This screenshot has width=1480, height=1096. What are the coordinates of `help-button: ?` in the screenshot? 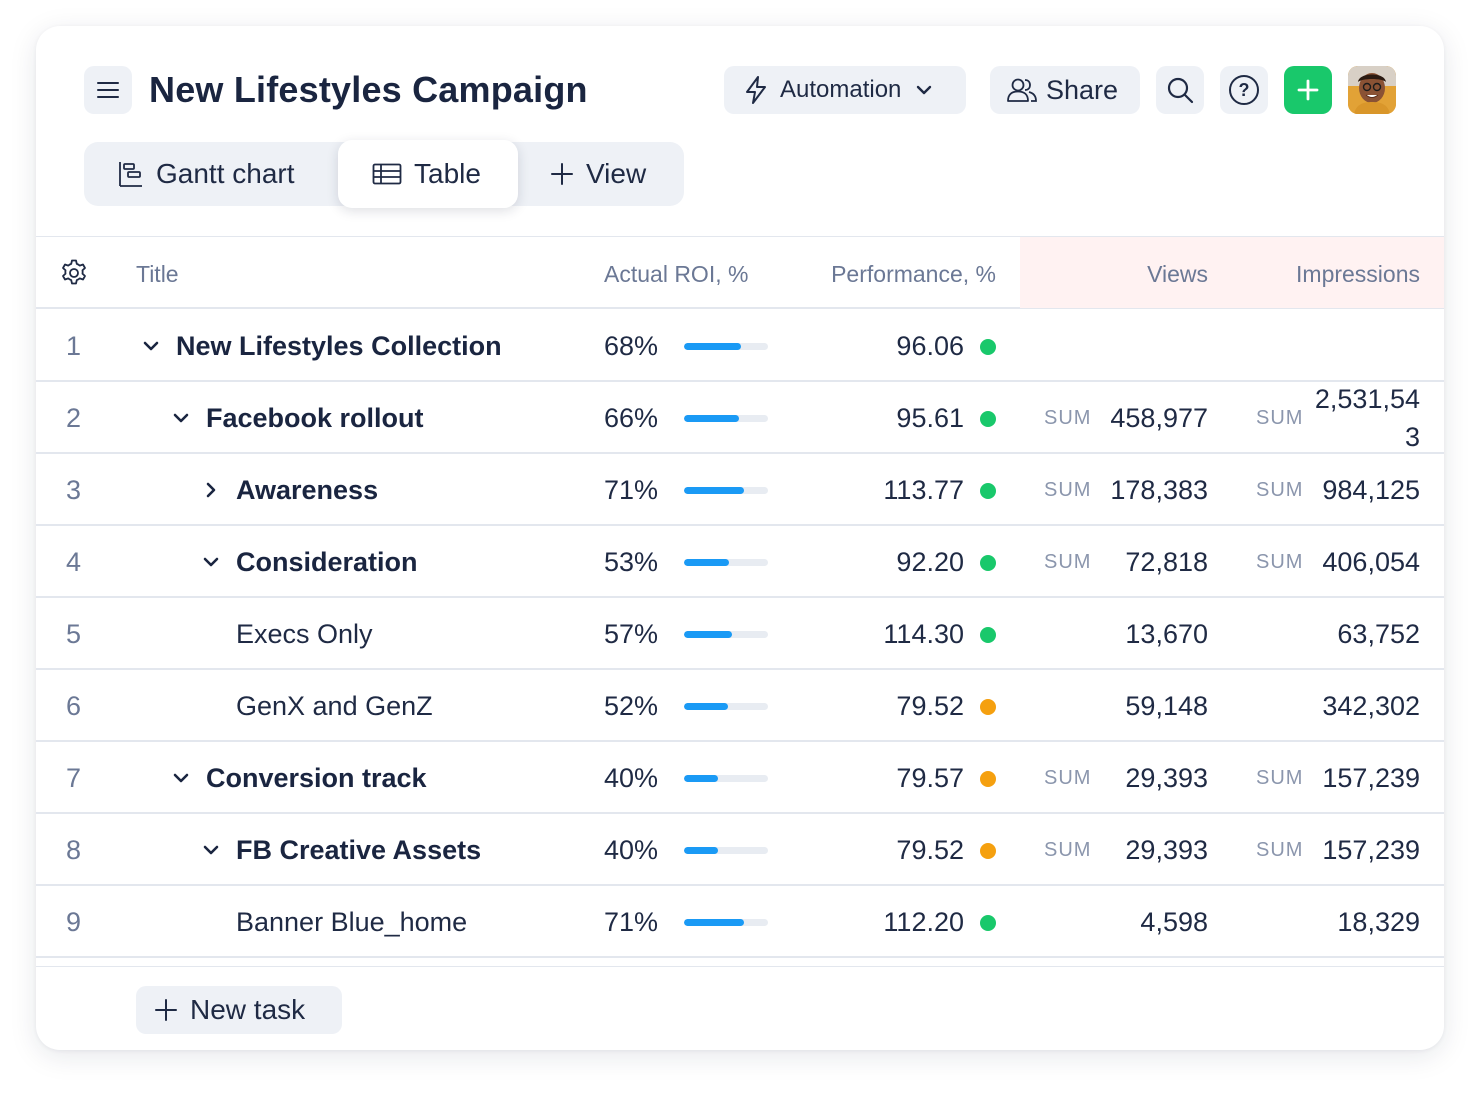 It's located at (1244, 90).